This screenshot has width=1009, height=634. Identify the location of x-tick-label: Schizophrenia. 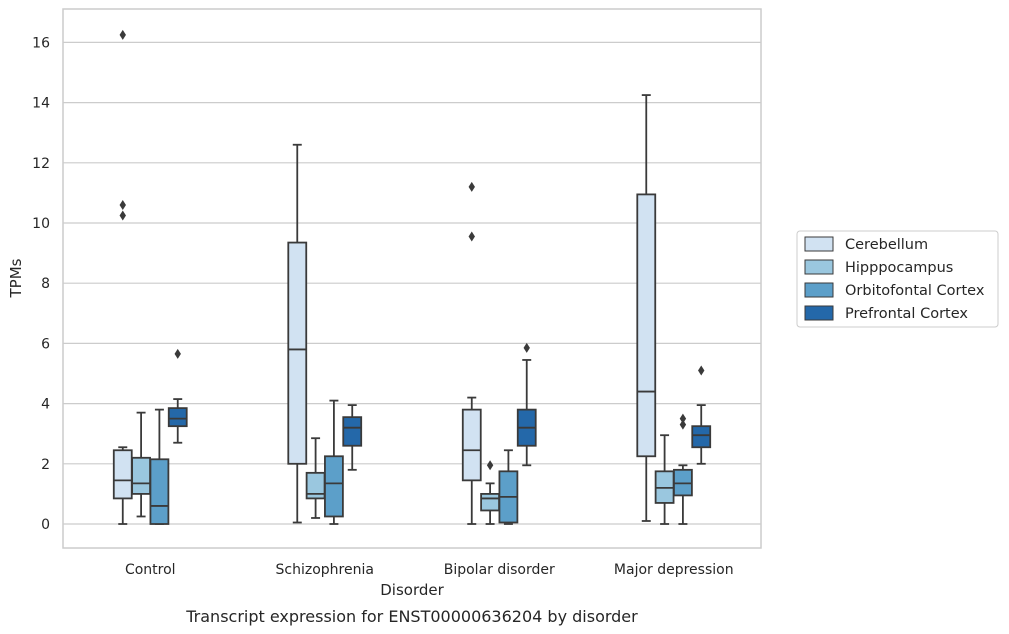
(325, 570).